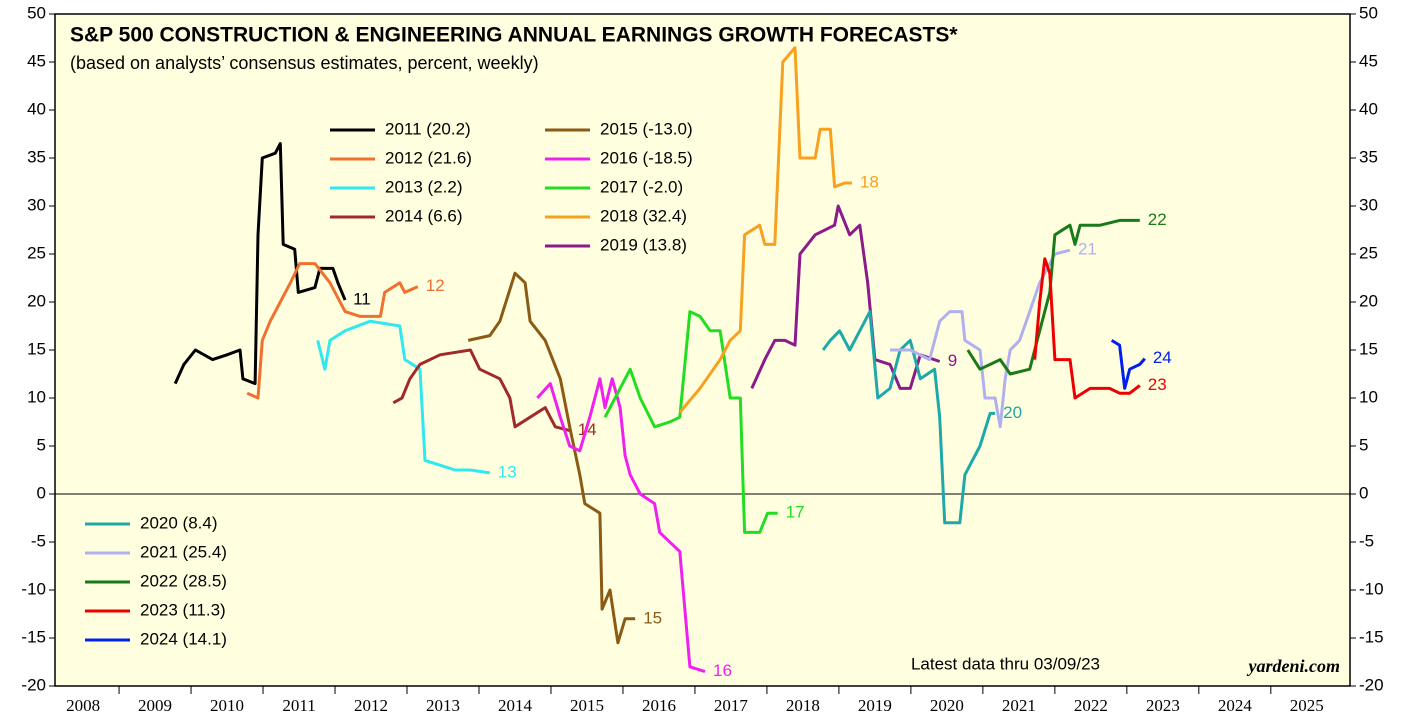 This screenshot has height=722, width=1416. What do you see at coordinates (1157, 219) in the screenshot?
I see `end-label: 22` at bounding box center [1157, 219].